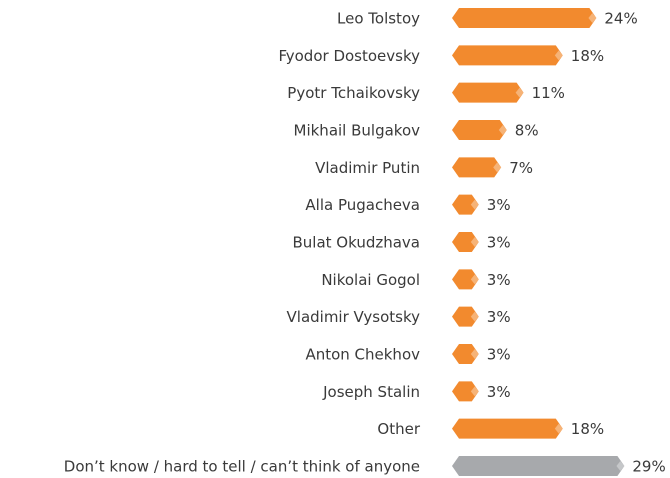 This screenshot has width=670, height=478. What do you see at coordinates (350, 56) in the screenshot?
I see `category-label: Fyodor Dostoevsky` at bounding box center [350, 56].